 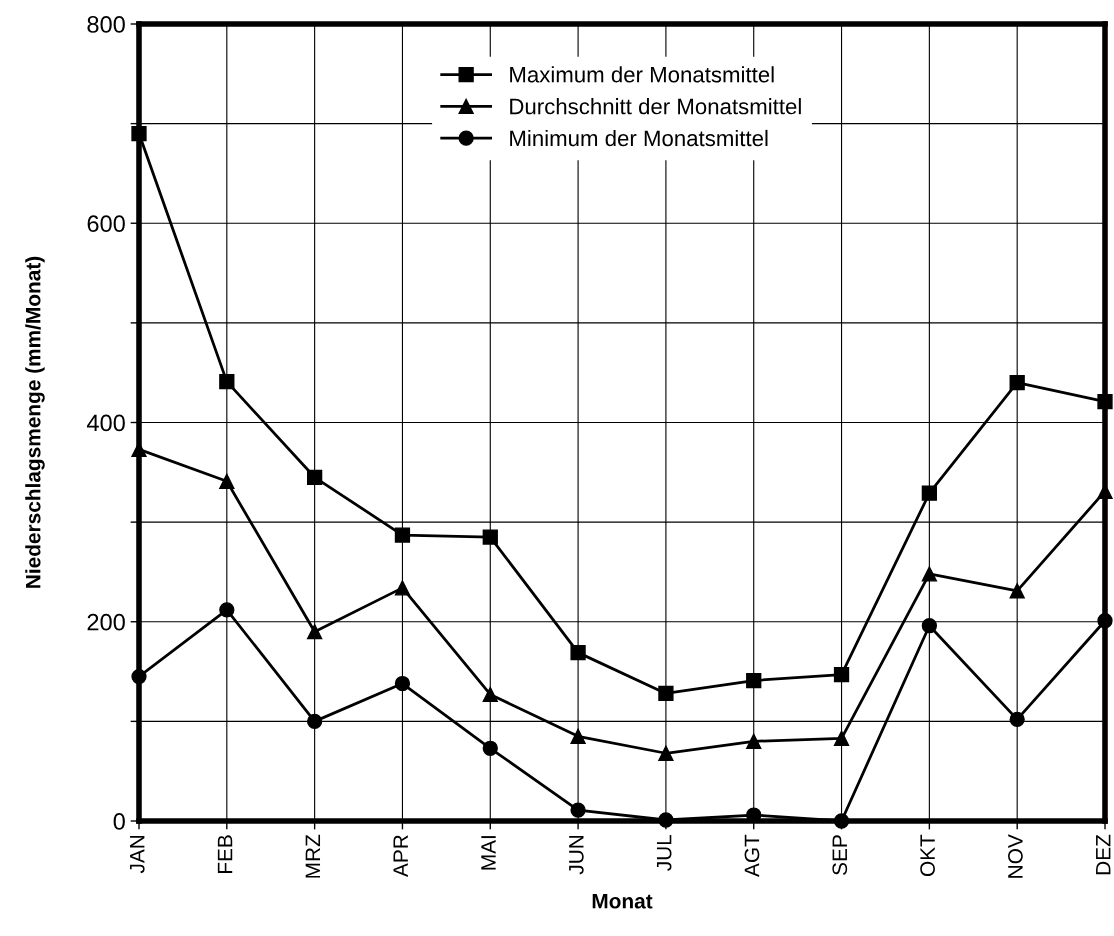 I want to click on x-tick-label: DEZ, so click(x=1103, y=854).